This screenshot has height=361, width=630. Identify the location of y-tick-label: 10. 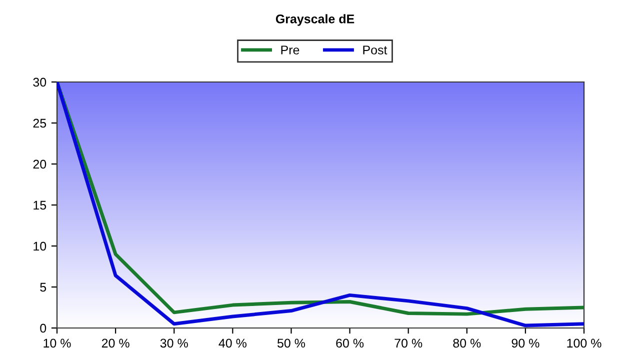
(40, 246).